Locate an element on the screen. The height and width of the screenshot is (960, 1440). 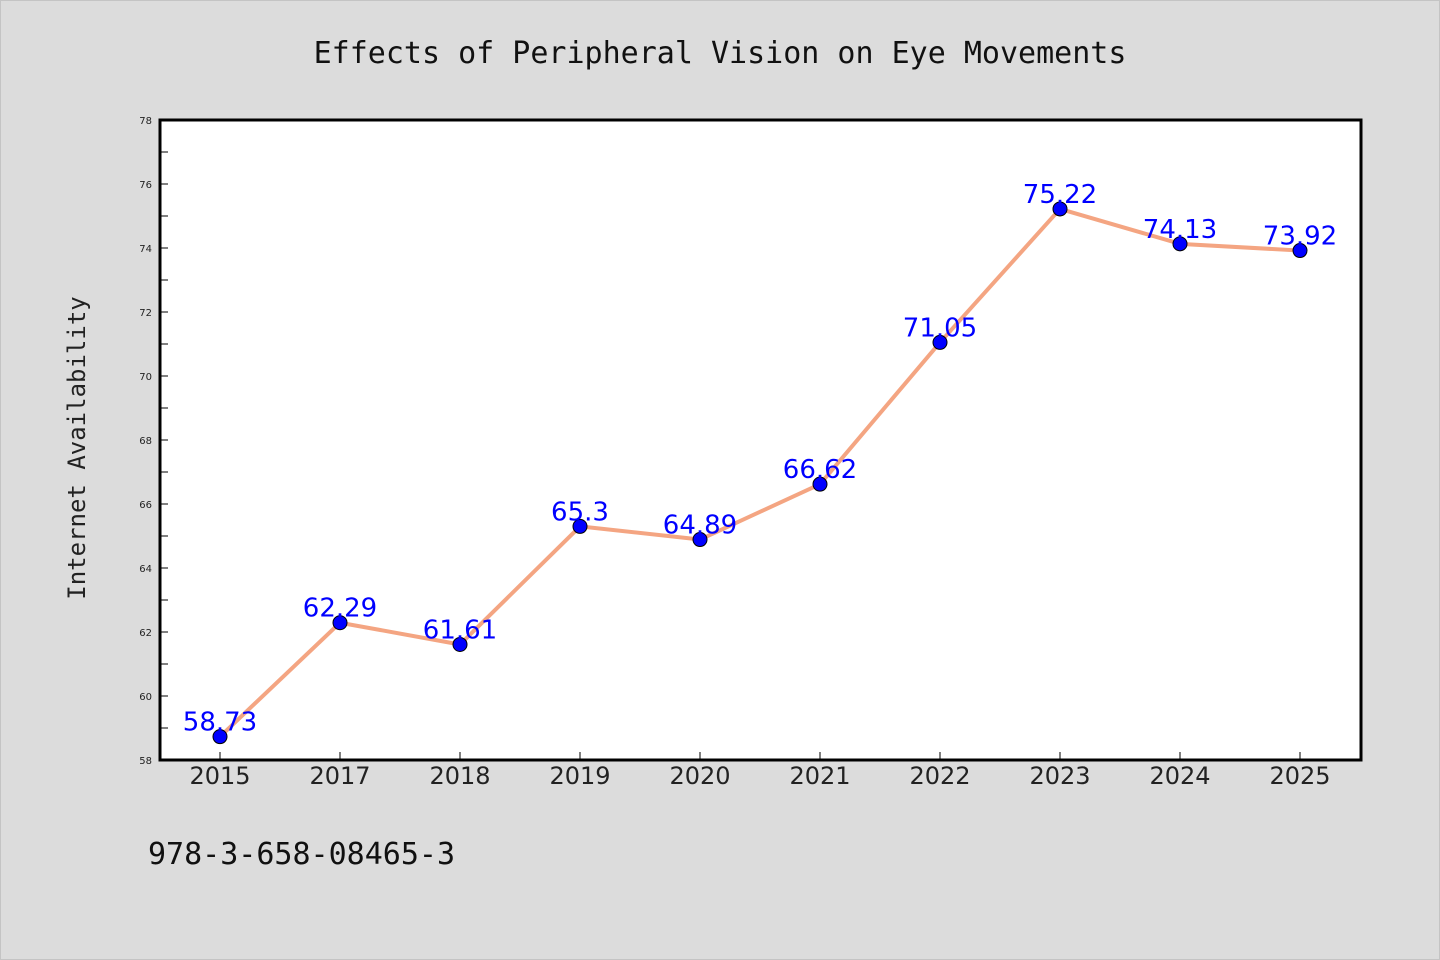
x-tick-label: 2021 is located at coordinates (819, 776).